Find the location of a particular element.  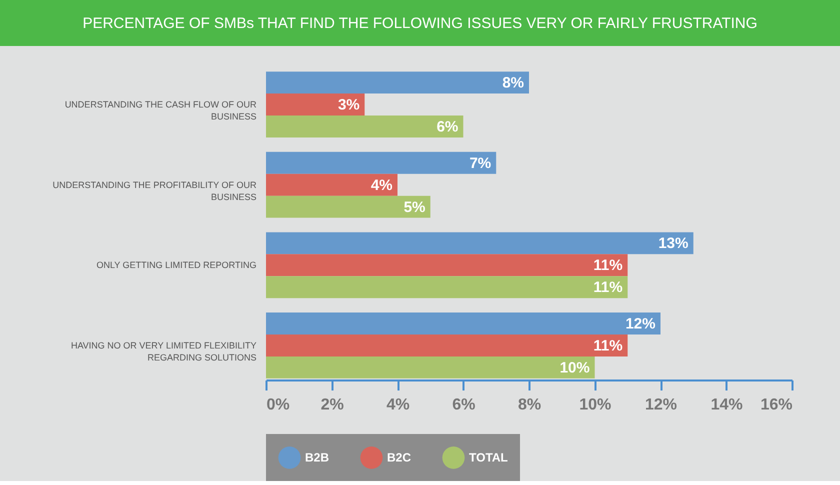

data-label: 10% is located at coordinates (575, 367).